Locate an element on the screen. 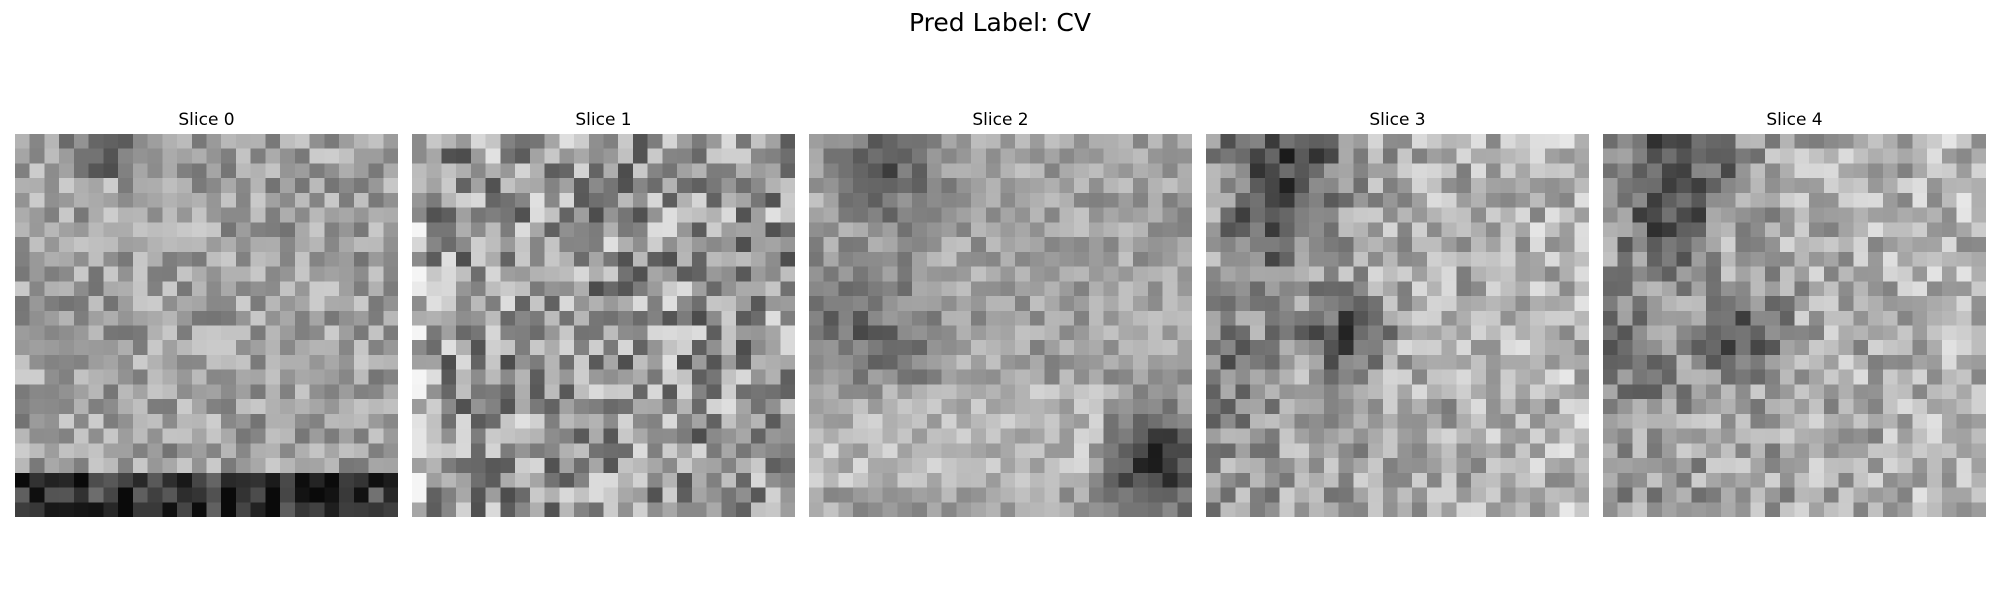  slice-title: Slice 4 is located at coordinates (1794, 120).